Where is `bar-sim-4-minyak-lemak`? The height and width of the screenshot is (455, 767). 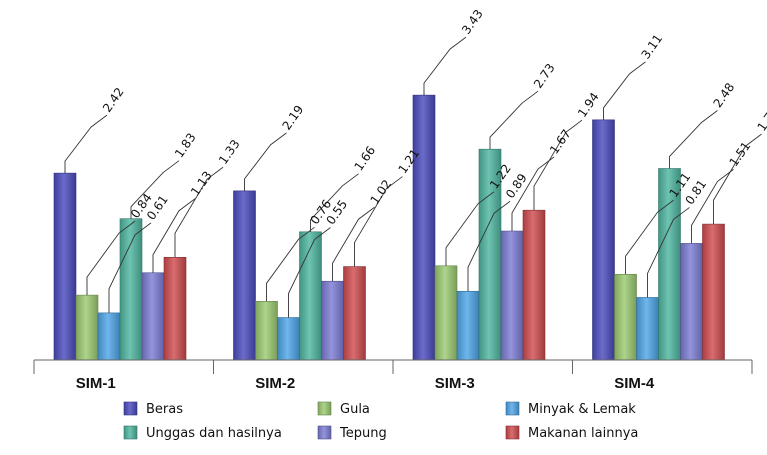
bar-sim-4-minyak-lemak is located at coordinates (647, 329).